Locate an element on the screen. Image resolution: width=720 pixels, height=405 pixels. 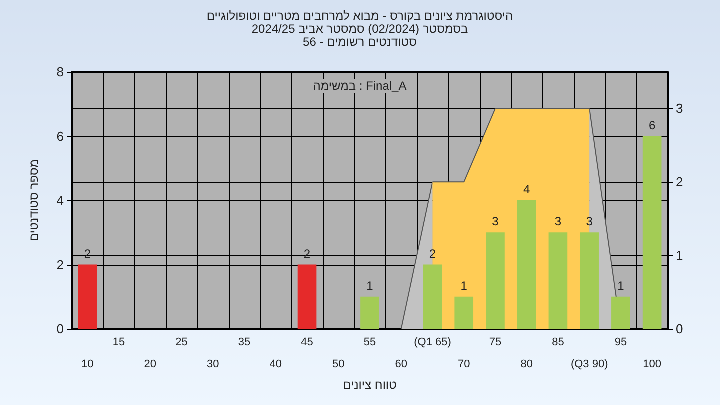
data-label: 2 is located at coordinates (432, 253).